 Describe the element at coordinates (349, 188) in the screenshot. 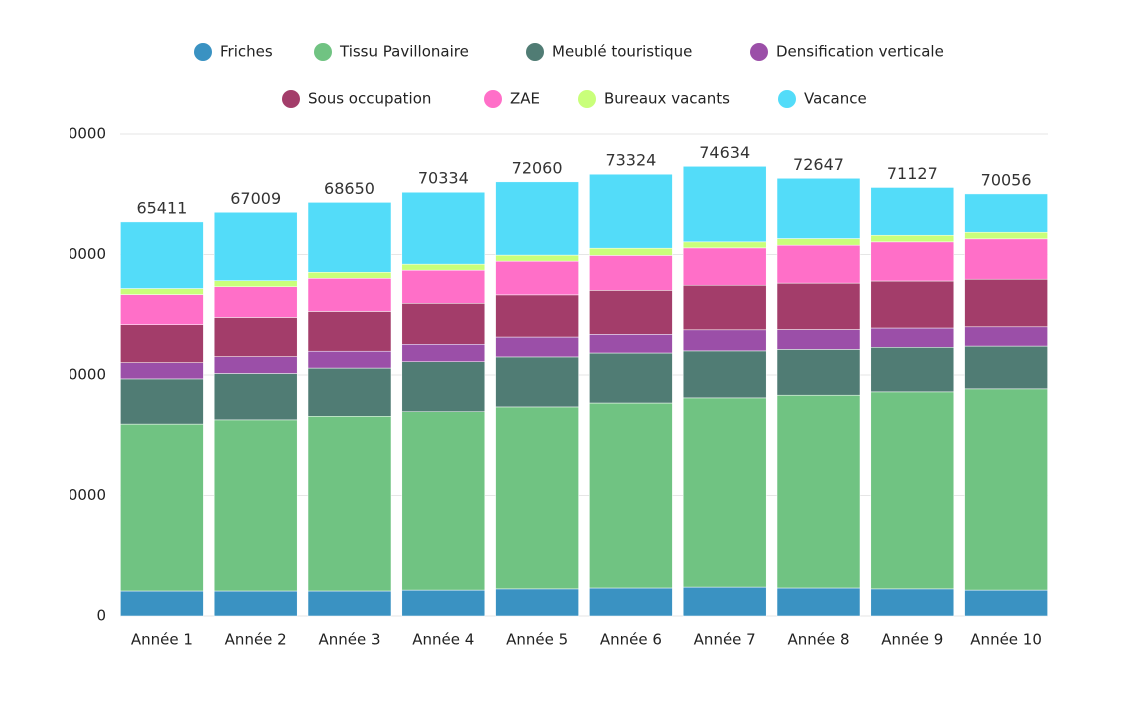

I see `total-label: 68650` at that location.